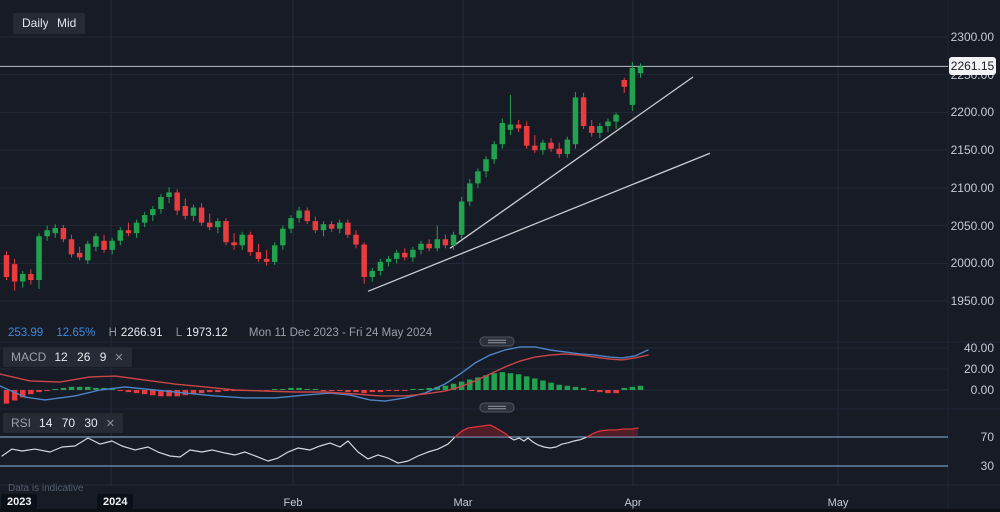 This screenshot has width=1000, height=512. What do you see at coordinates (293, 503) in the screenshot?
I see `time-axis-month-label: Feb` at bounding box center [293, 503].